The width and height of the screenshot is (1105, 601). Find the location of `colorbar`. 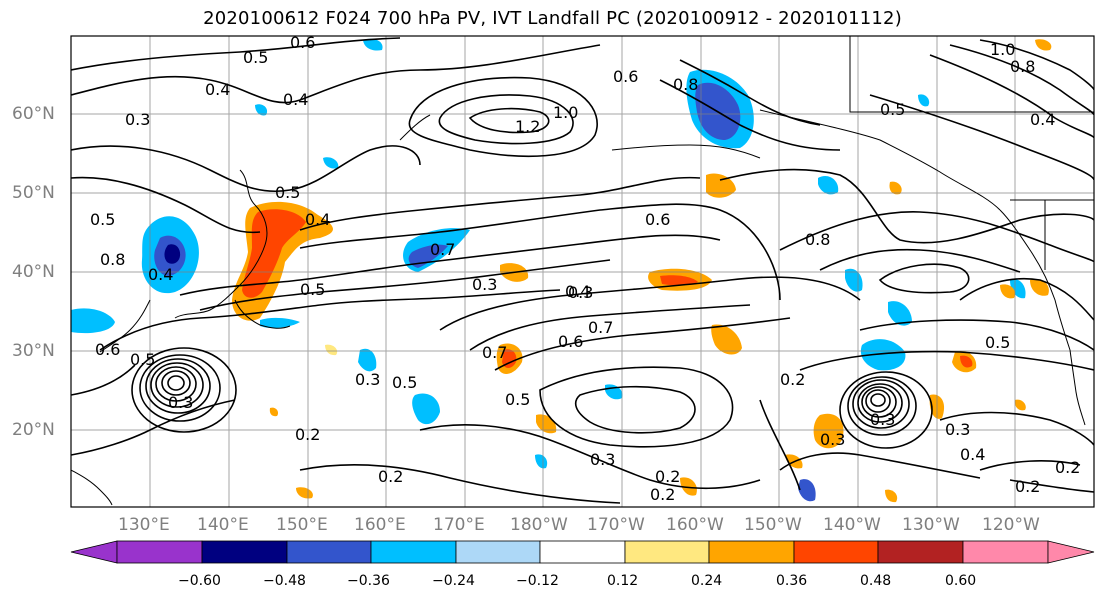

colorbar is located at coordinates (582, 552).